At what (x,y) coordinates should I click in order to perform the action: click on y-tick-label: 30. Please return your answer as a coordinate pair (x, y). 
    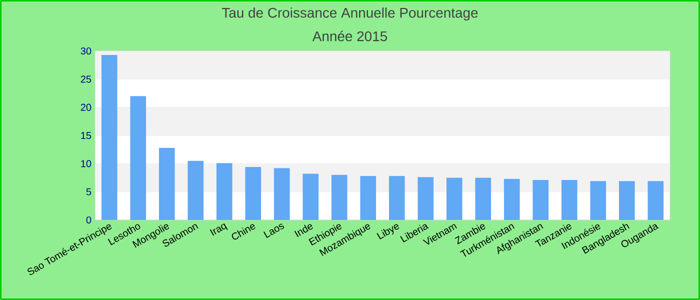
    Looking at the image, I should click on (86, 51).